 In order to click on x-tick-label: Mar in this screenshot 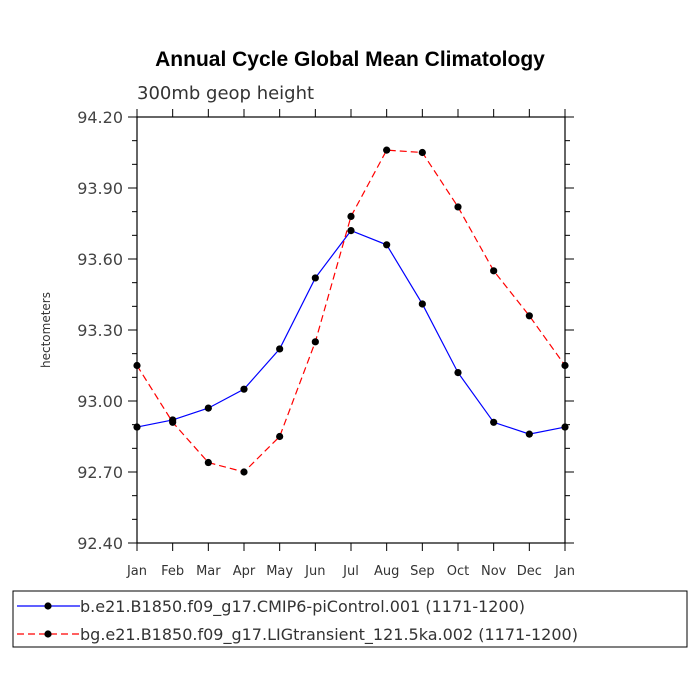, I will do `click(208, 571)`.